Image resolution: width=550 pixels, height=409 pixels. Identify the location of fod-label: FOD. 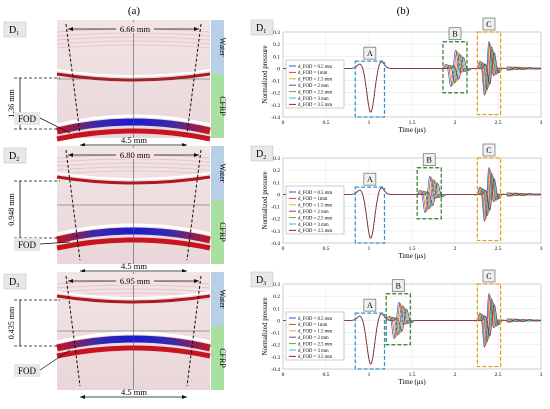
(27, 371).